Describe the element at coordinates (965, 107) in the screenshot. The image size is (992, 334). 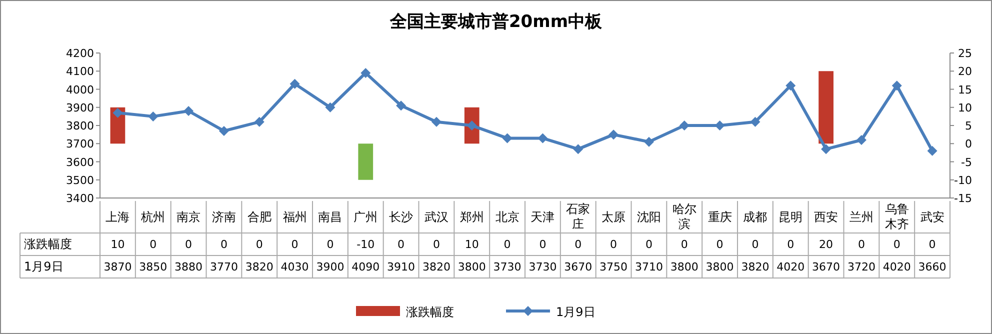
I see `y2-tick-label: 10` at that location.